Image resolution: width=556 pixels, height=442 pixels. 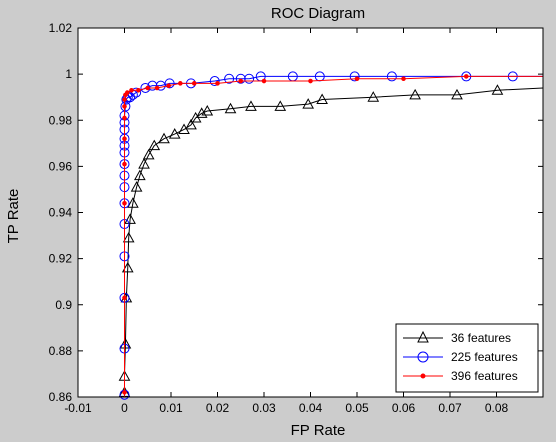 What do you see at coordinates (68, 74) in the screenshot?
I see `y-tick-label: 1` at bounding box center [68, 74].